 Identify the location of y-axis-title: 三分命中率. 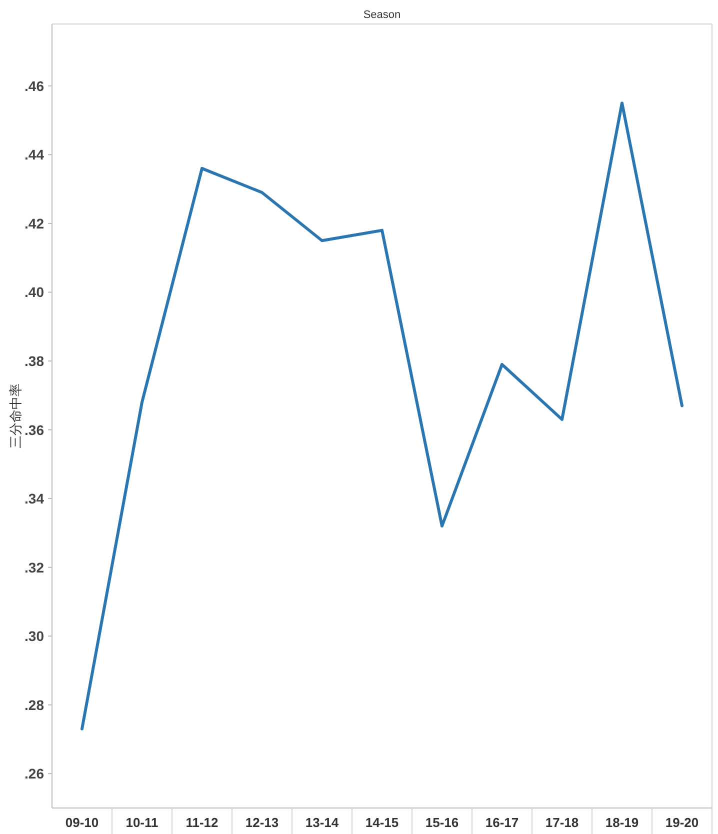
(15, 416).